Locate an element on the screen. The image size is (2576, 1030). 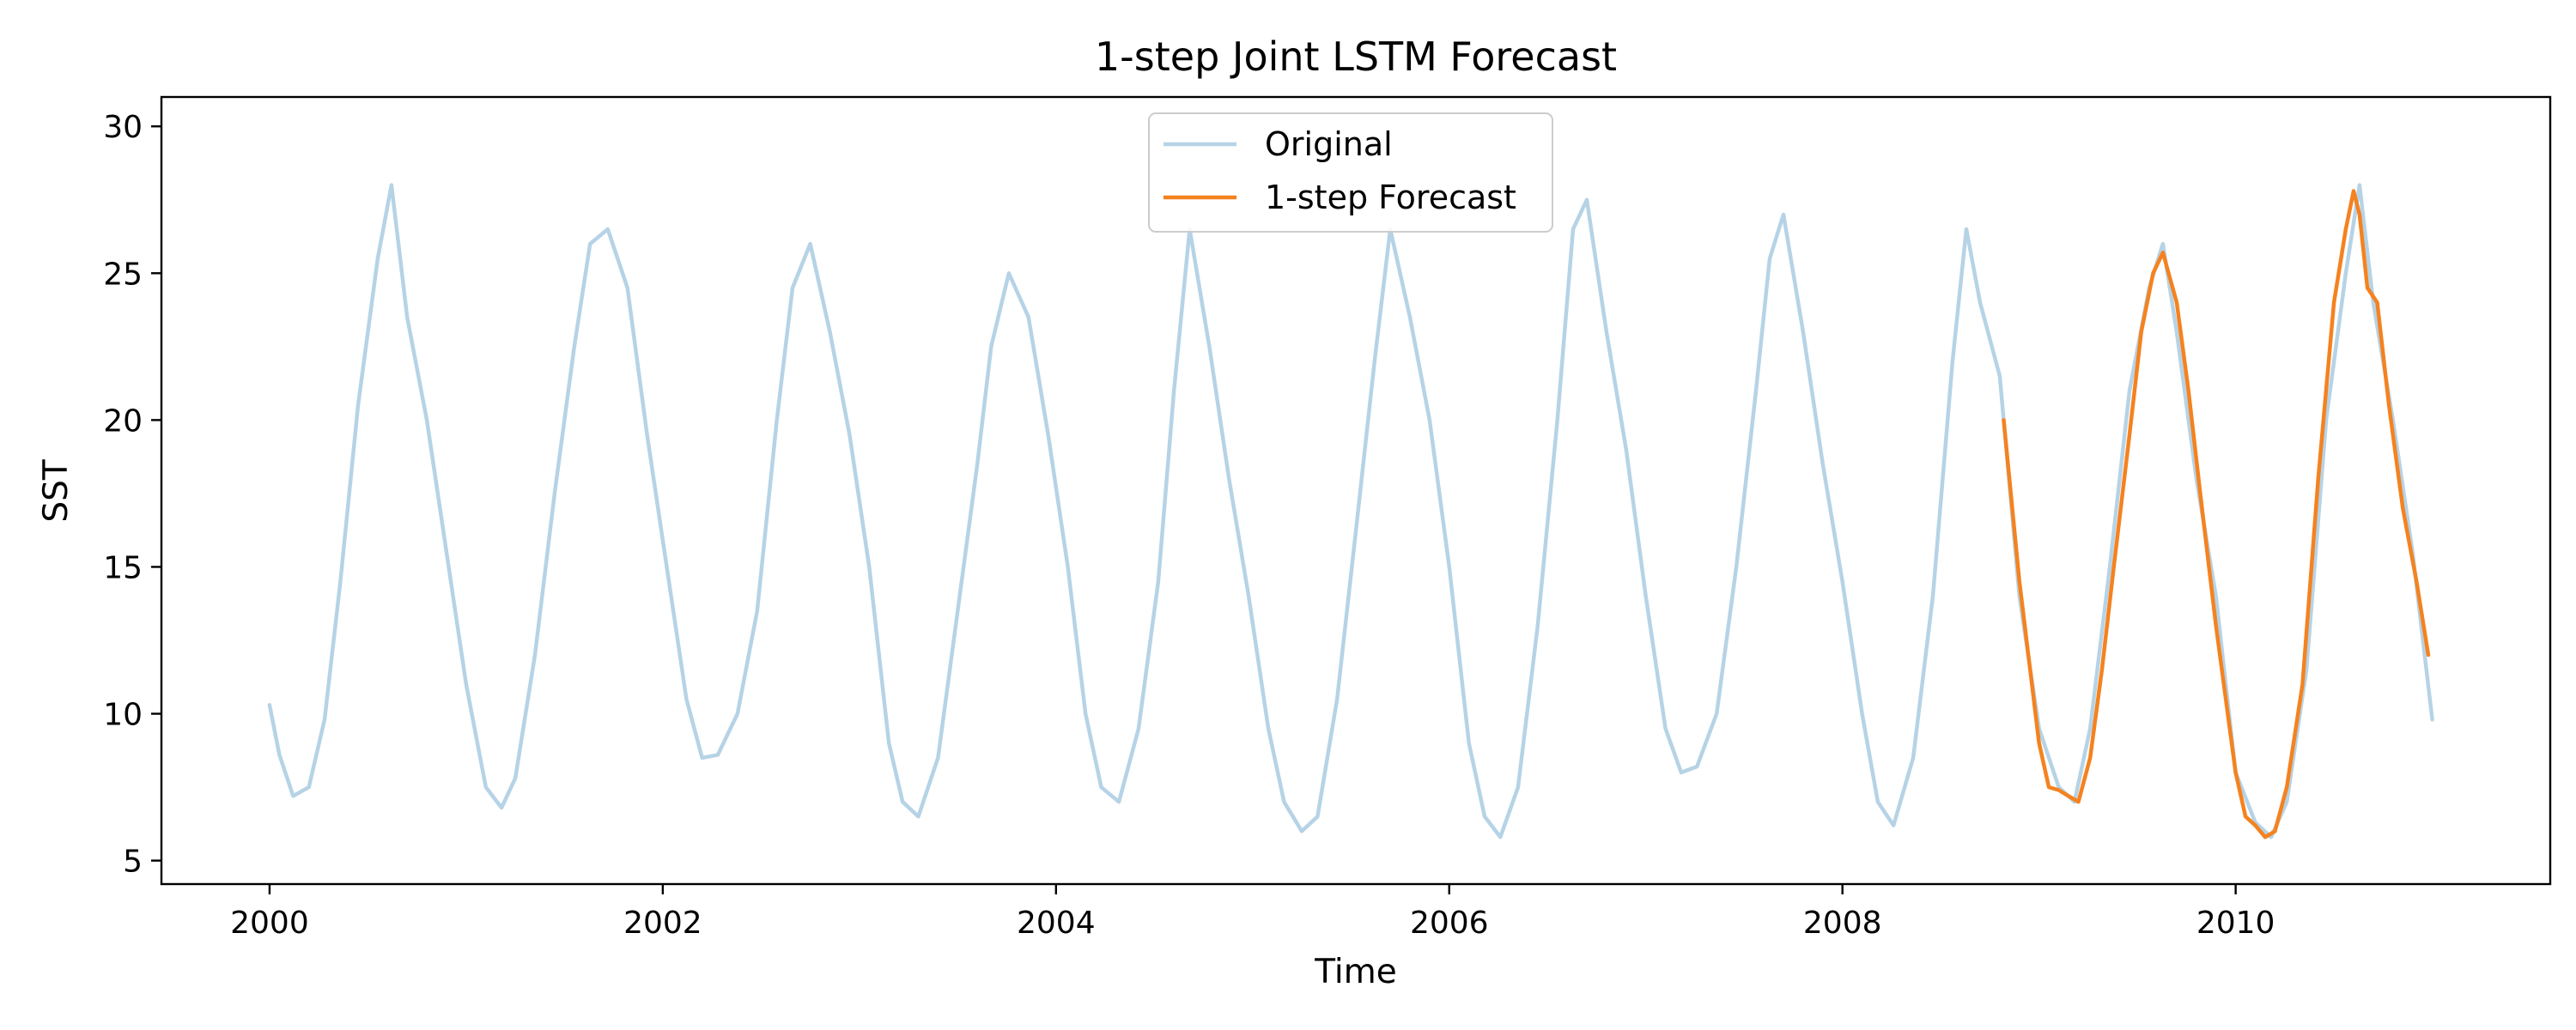
x-tick-label: 2004 is located at coordinates (1056, 923).